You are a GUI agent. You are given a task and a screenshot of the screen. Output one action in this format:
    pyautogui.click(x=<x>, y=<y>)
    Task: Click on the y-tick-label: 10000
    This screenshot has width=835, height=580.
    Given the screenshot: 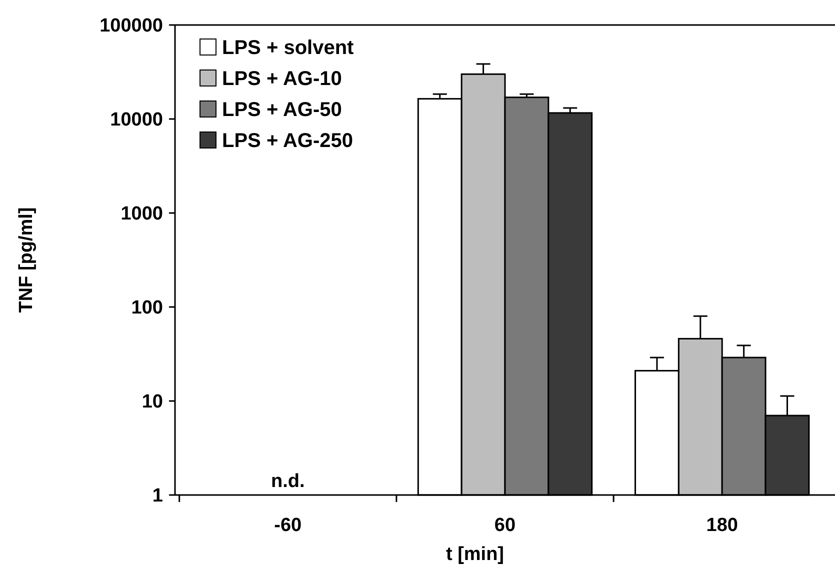 What is the action you would take?
    pyautogui.click(x=136, y=120)
    